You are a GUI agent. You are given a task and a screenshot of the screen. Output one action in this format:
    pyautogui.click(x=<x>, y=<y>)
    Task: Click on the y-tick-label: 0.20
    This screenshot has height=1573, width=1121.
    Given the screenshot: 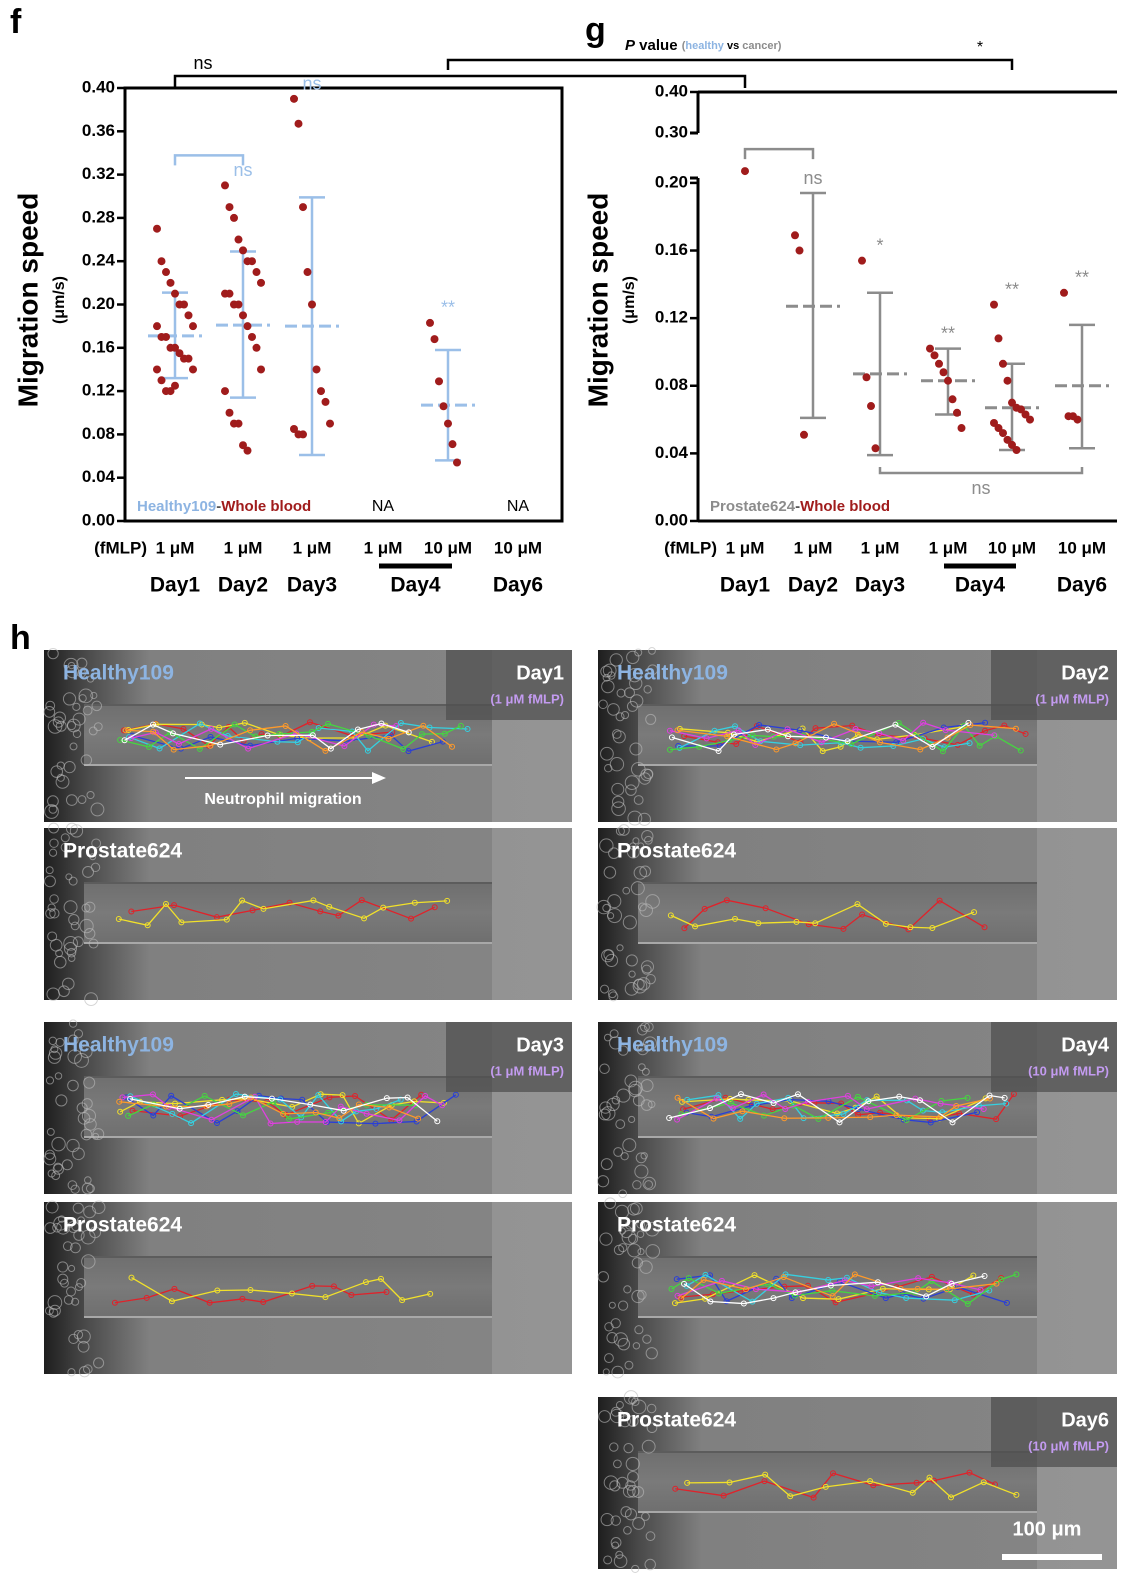 What is the action you would take?
    pyautogui.click(x=671, y=181)
    